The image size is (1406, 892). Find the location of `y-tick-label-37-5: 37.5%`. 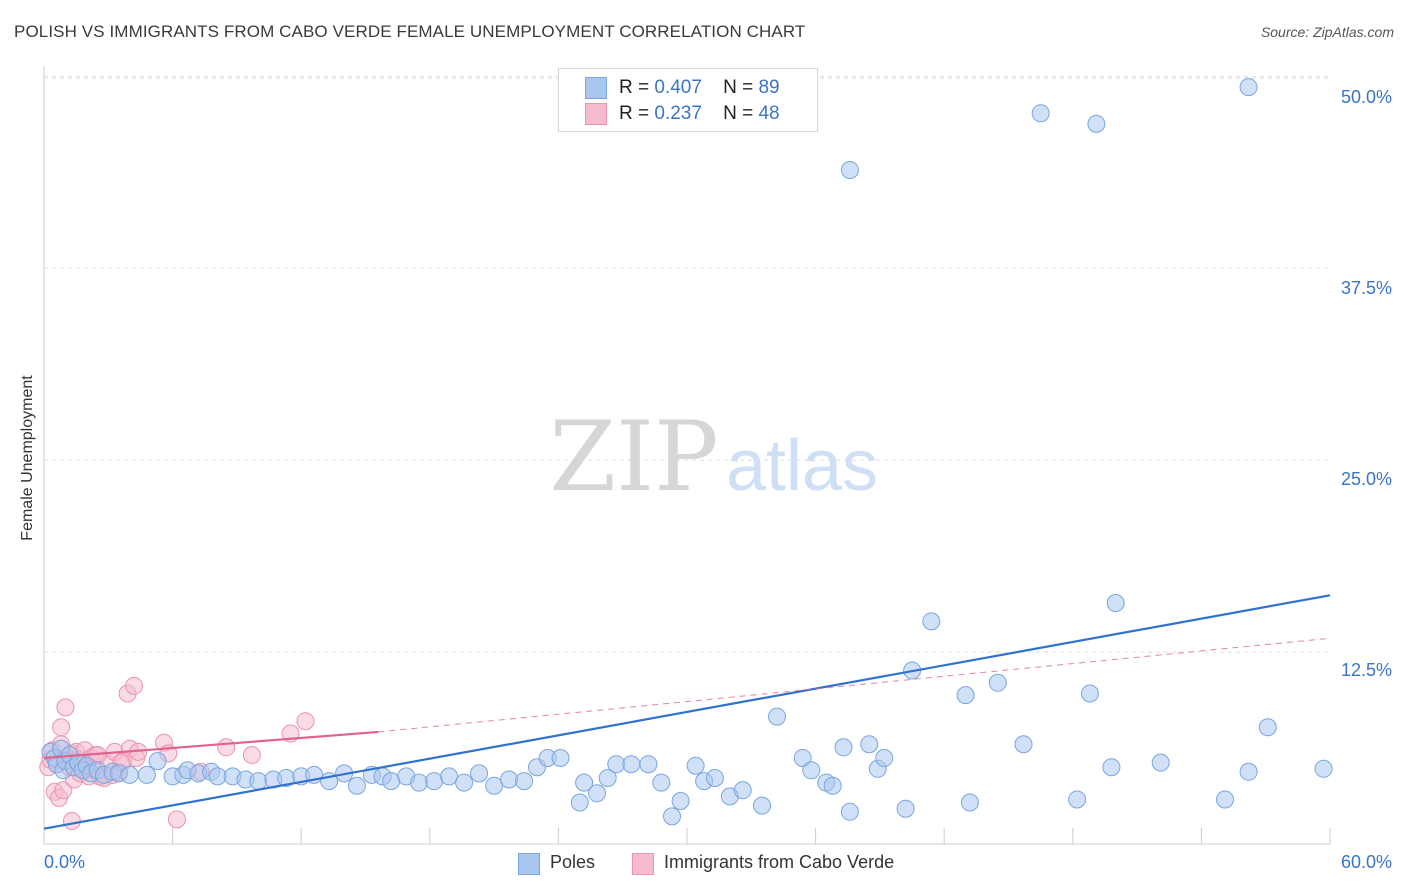

y-tick-label-37-5: 37.5% is located at coordinates (1366, 288).